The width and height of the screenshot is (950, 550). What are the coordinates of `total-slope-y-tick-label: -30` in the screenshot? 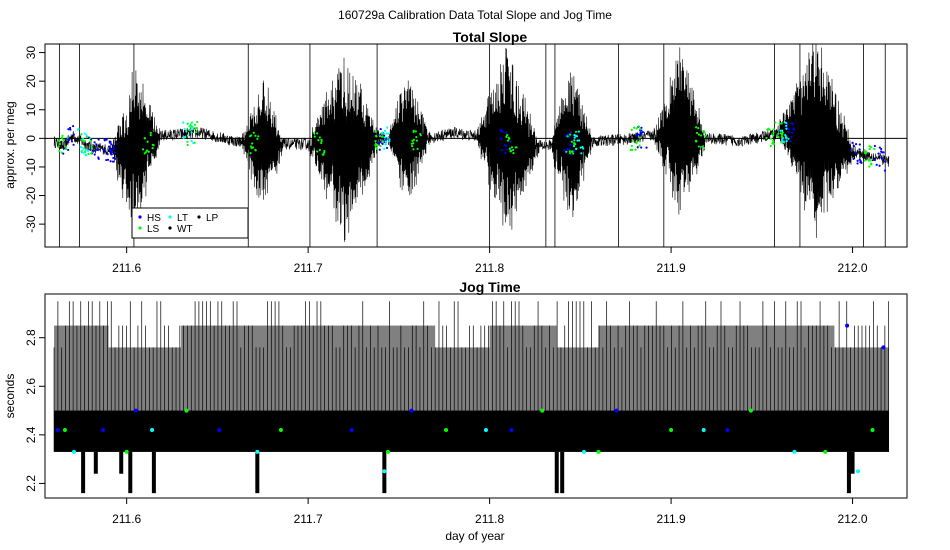 It's located at (31, 224).